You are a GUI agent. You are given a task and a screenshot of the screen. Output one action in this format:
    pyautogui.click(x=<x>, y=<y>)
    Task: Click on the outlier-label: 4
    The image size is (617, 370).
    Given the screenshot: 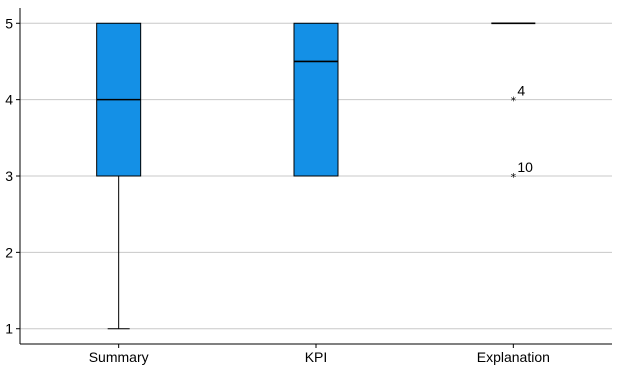 What is the action you would take?
    pyautogui.click(x=521, y=91)
    